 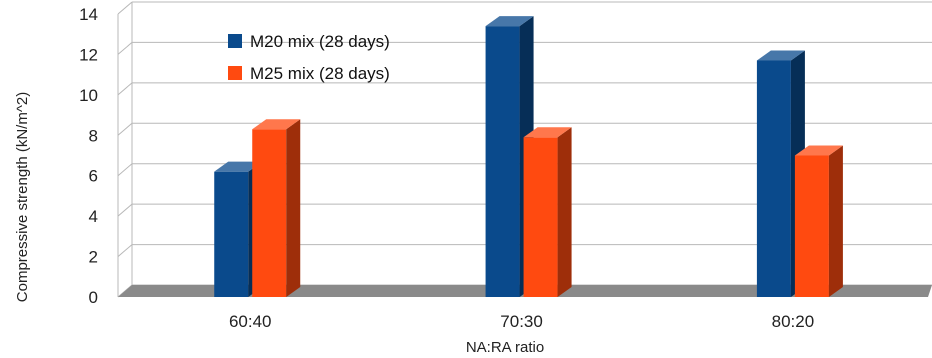 What do you see at coordinates (505, 347) in the screenshot?
I see `x-axis-title: NA:RA ratio` at bounding box center [505, 347].